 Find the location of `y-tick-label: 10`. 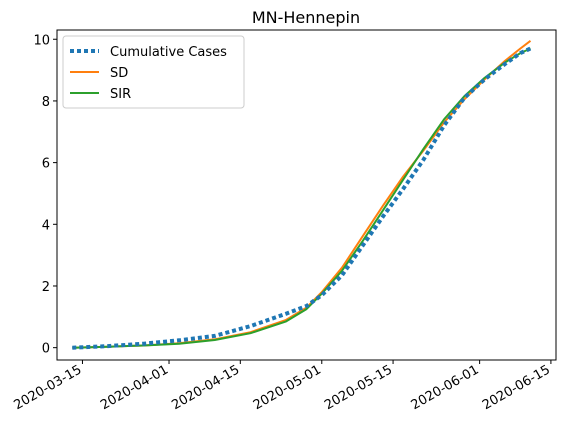

y-tick-label: 10 is located at coordinates (41, 40).